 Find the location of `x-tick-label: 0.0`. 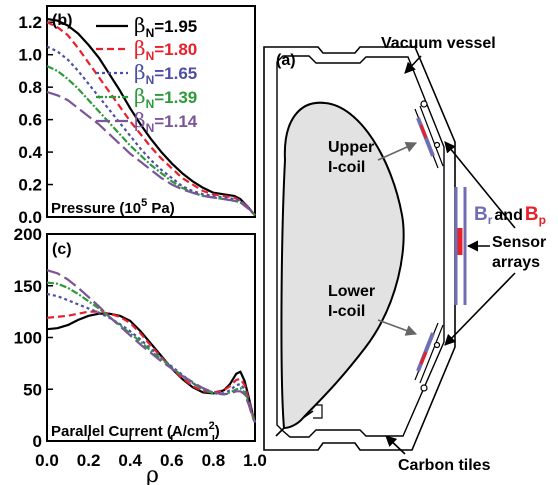

x-tick-label: 0.0 is located at coordinates (47, 460).